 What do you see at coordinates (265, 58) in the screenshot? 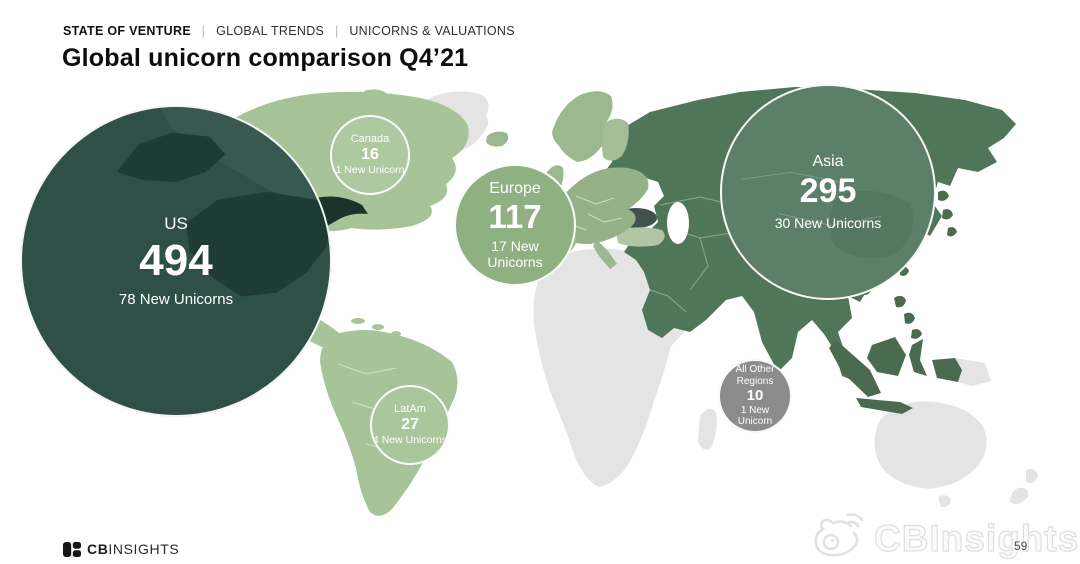
I see `page-title: Global unicorn comparison Q4’21` at bounding box center [265, 58].